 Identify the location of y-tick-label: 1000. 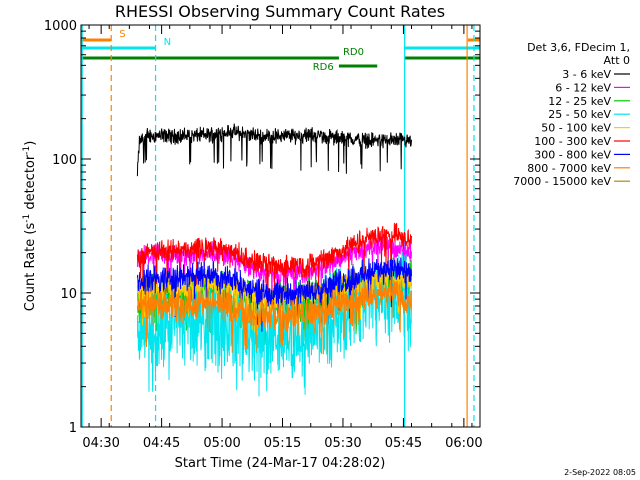
(60, 26).